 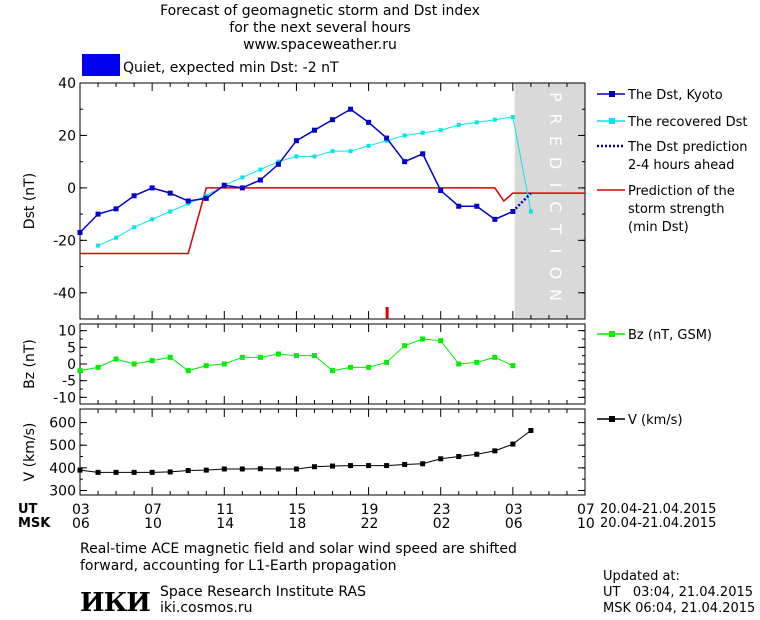 What do you see at coordinates (612, 419) in the screenshot?
I see `legend-speed-marker` at bounding box center [612, 419].